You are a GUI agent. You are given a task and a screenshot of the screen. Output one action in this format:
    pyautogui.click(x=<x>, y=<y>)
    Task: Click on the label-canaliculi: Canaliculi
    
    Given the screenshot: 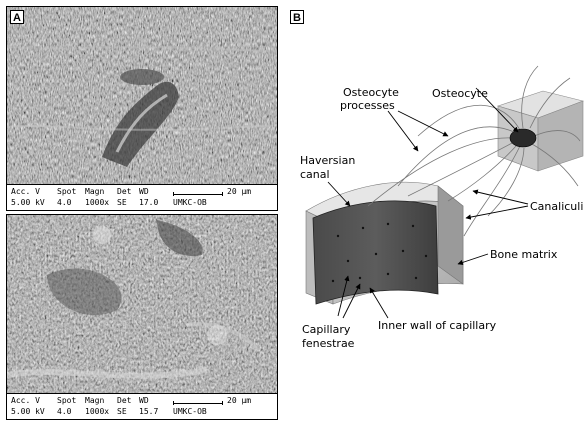 What is the action you would take?
    pyautogui.click(x=556, y=206)
    